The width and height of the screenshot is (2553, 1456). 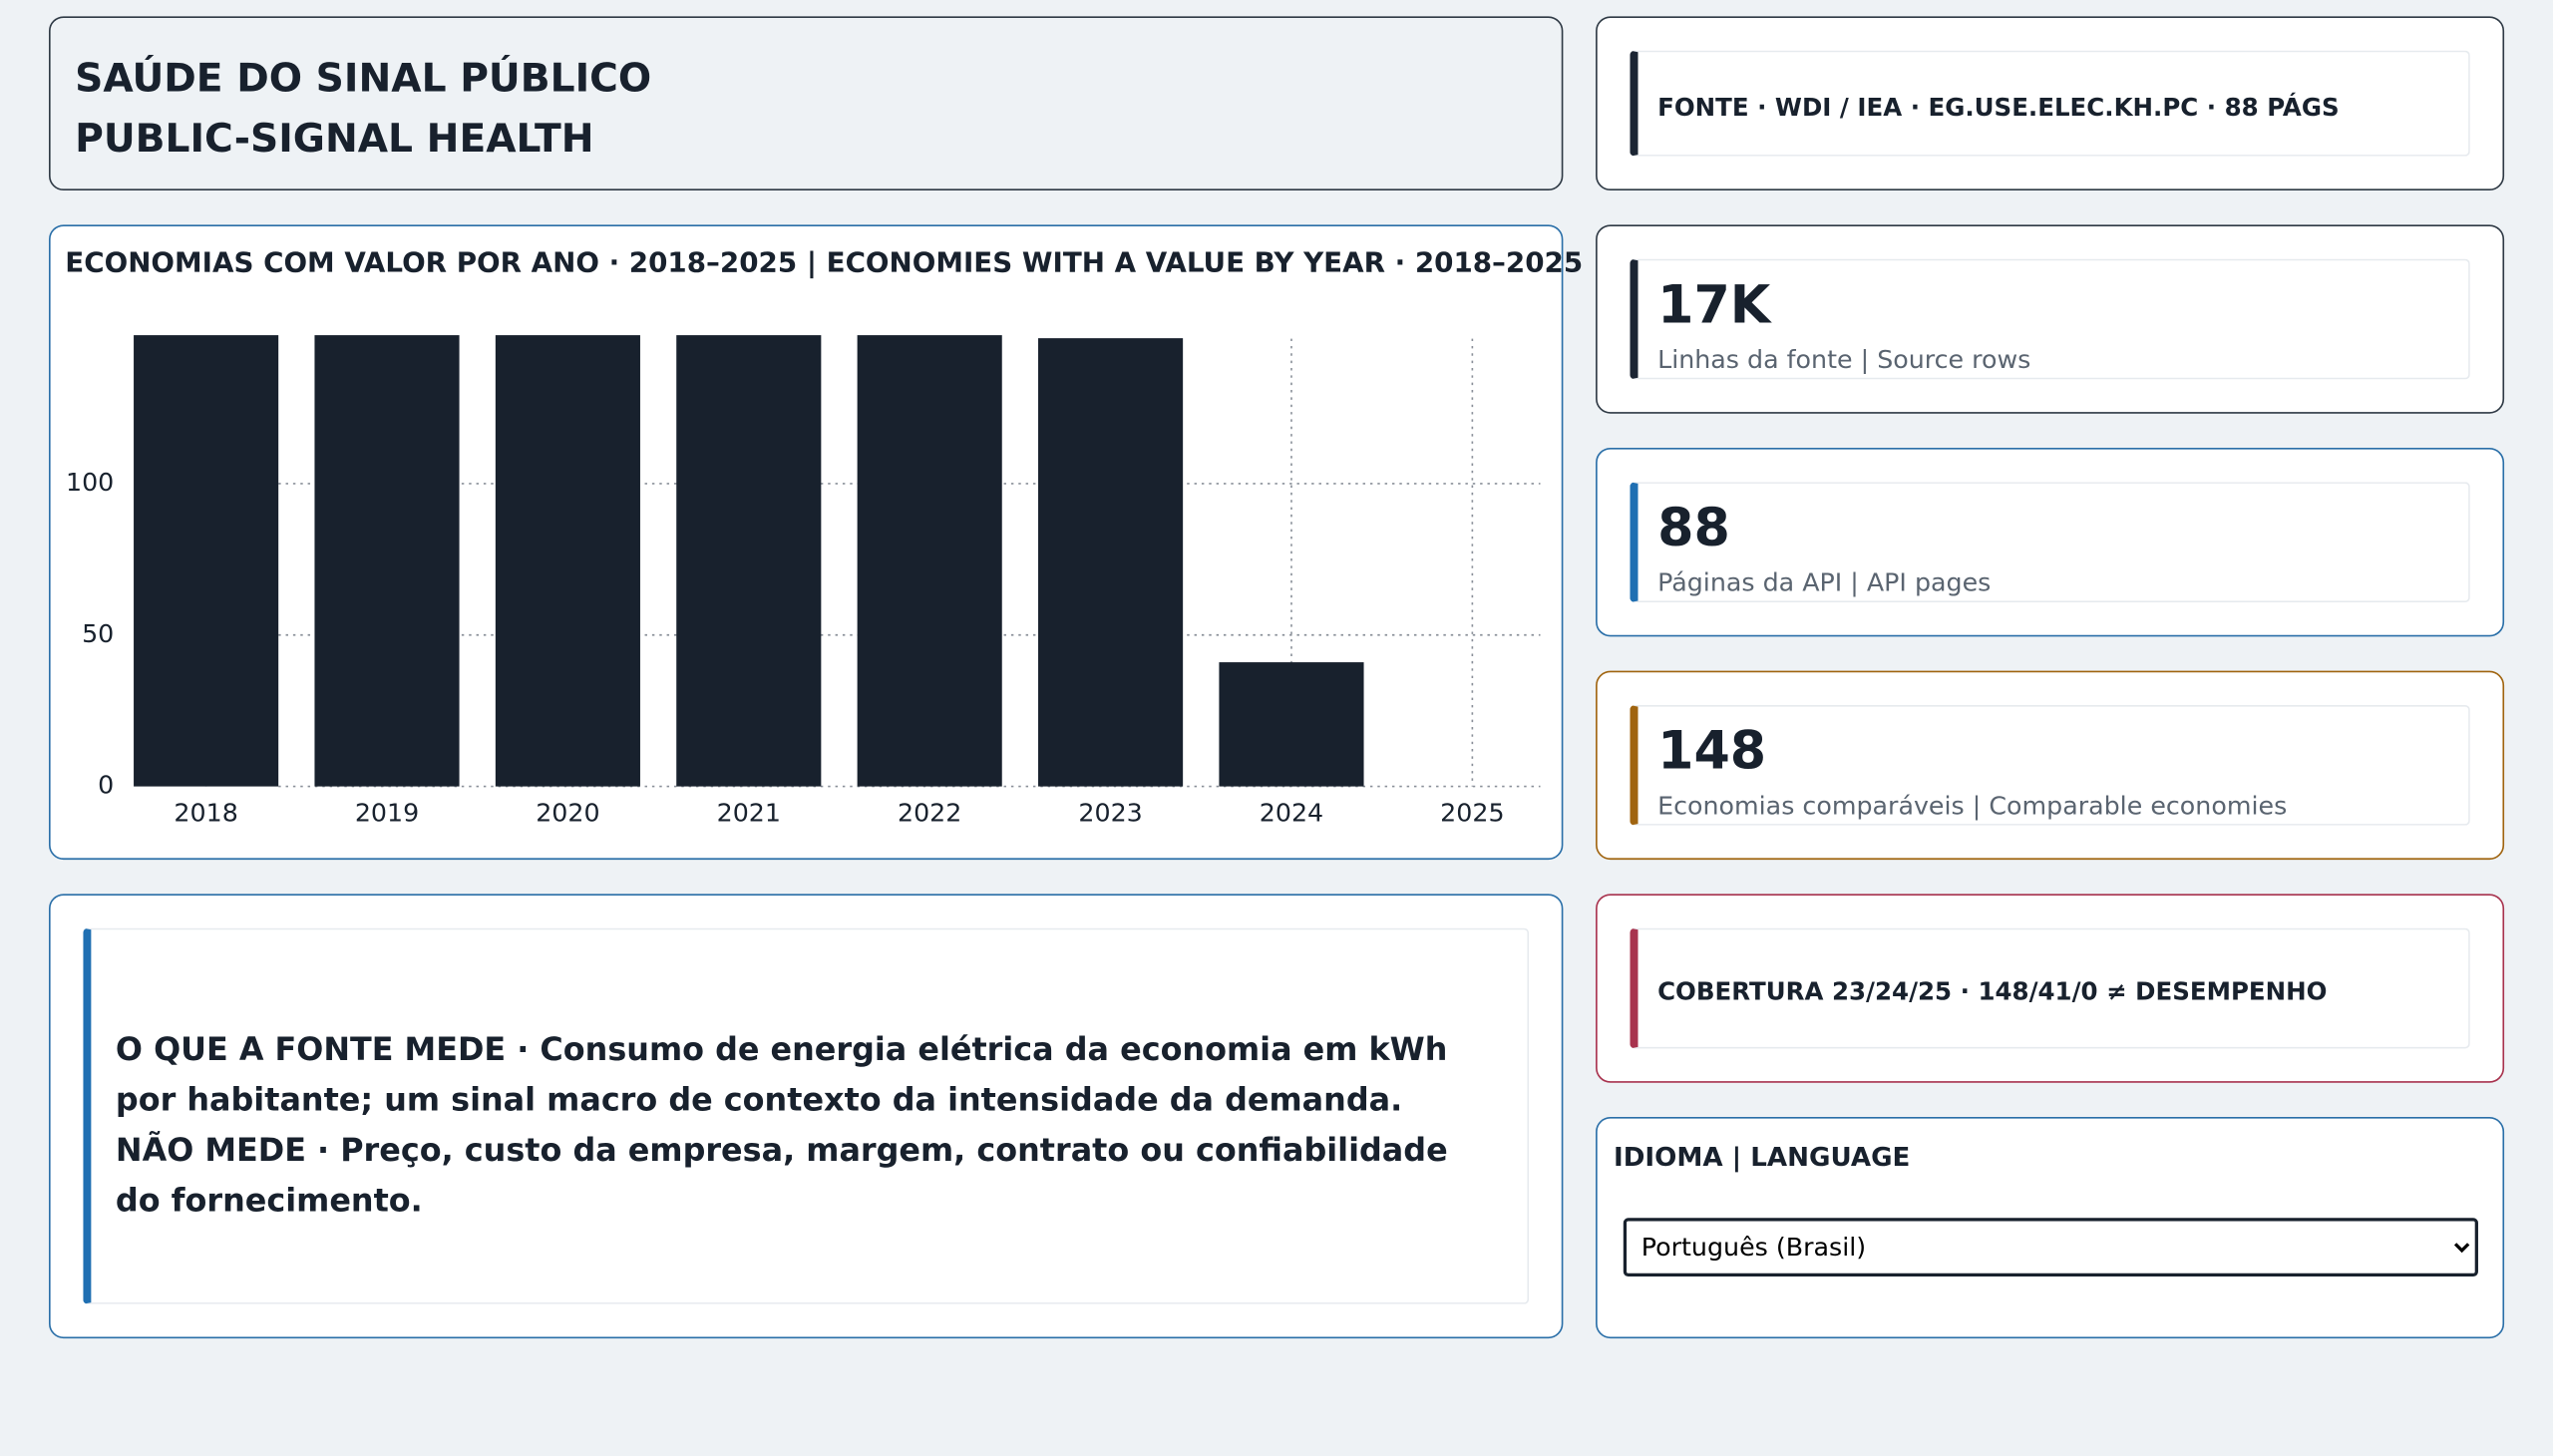 I want to click on kpi-panel: 88 Páginas da API | API pages, so click(x=2051, y=542).